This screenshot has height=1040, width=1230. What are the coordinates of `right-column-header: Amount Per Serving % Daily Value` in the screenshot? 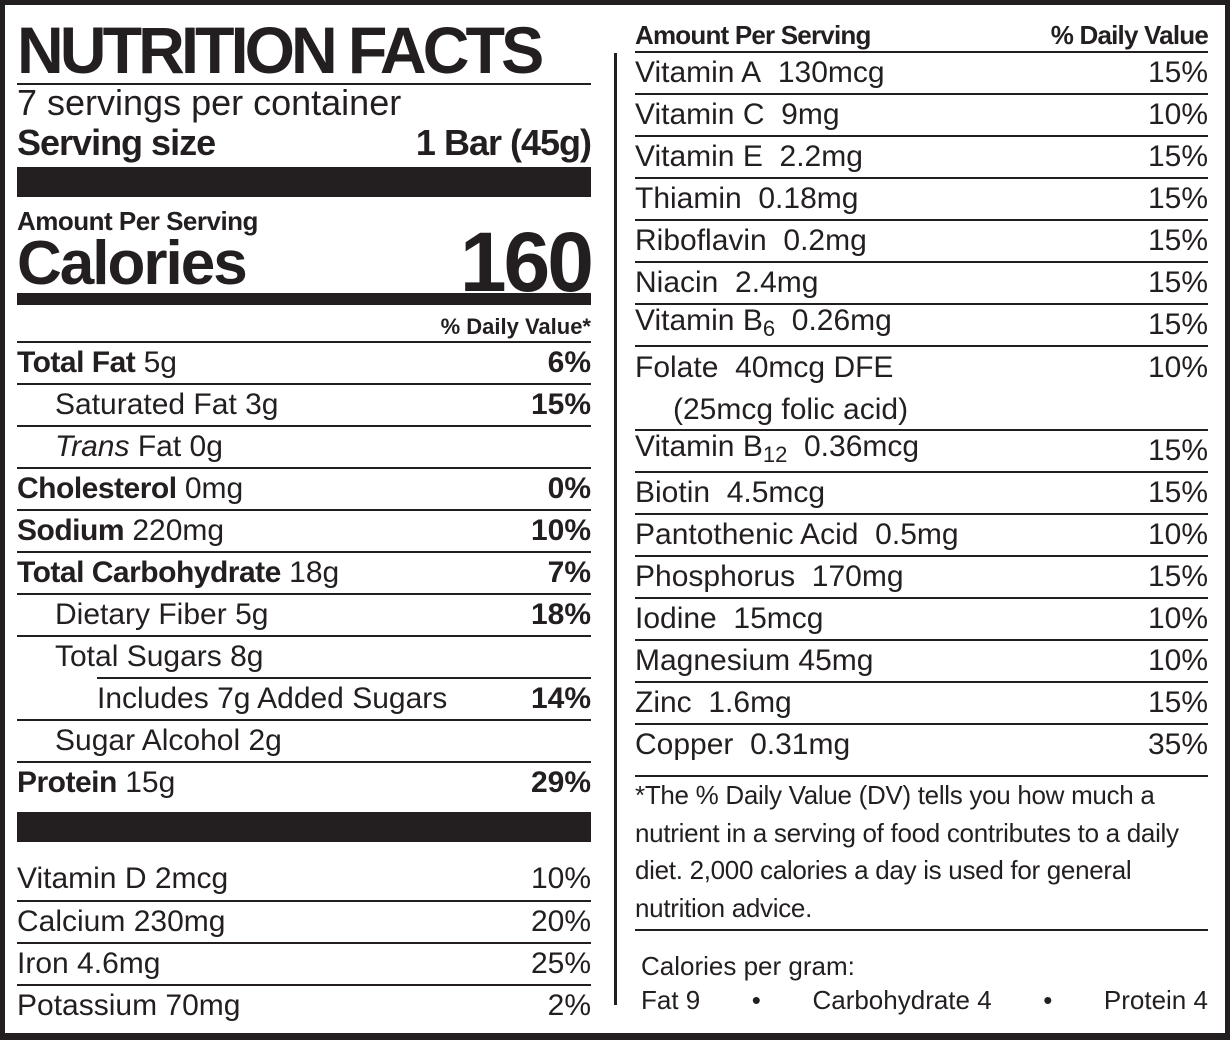 It's located at (922, 35).